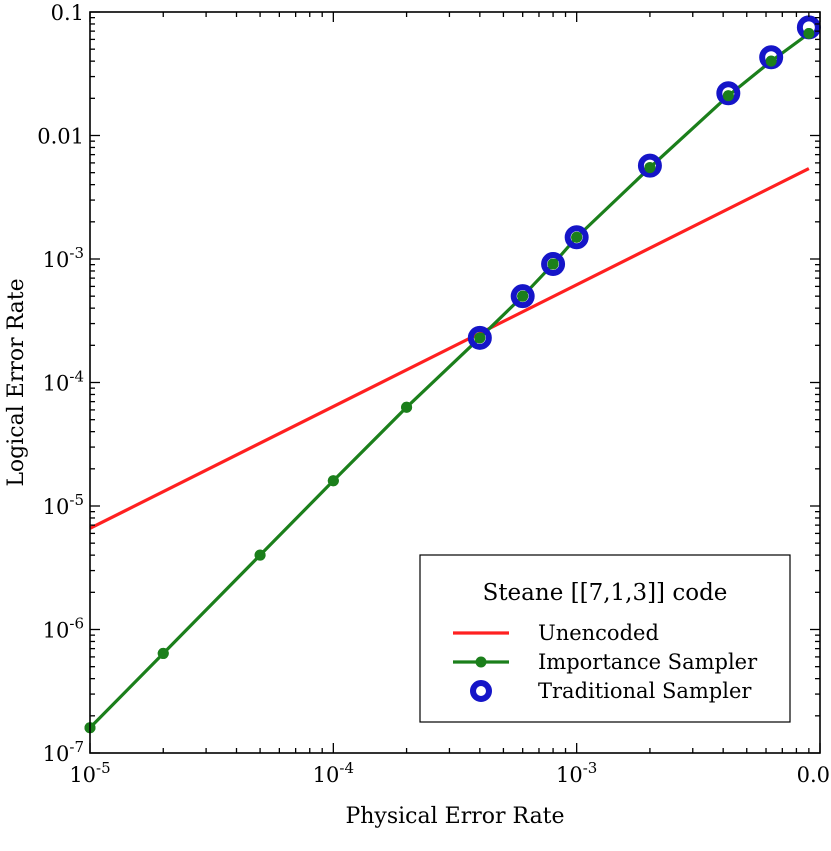  What do you see at coordinates (454, 816) in the screenshot?
I see `x-axis-title: Physical Error Rate` at bounding box center [454, 816].